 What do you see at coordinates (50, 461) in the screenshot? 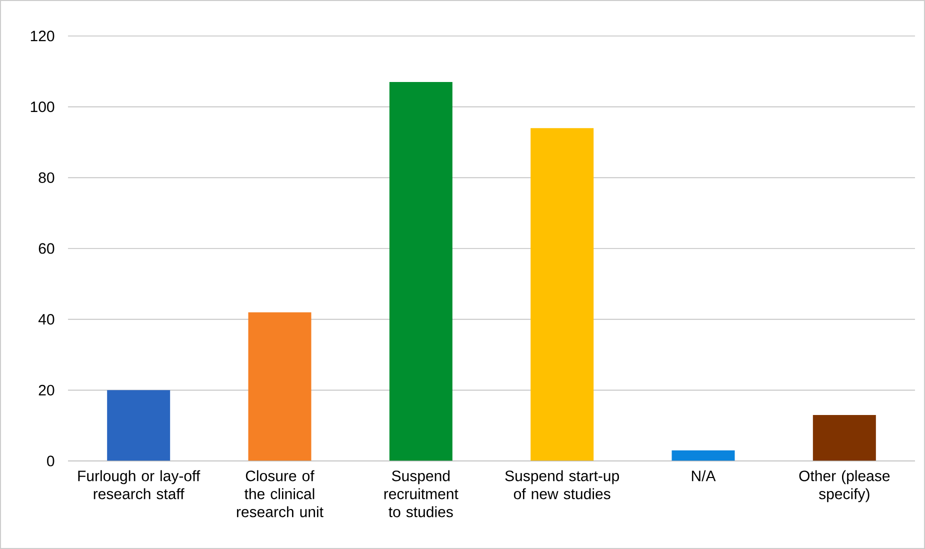
I see `y-tick-label: 0` at bounding box center [50, 461].